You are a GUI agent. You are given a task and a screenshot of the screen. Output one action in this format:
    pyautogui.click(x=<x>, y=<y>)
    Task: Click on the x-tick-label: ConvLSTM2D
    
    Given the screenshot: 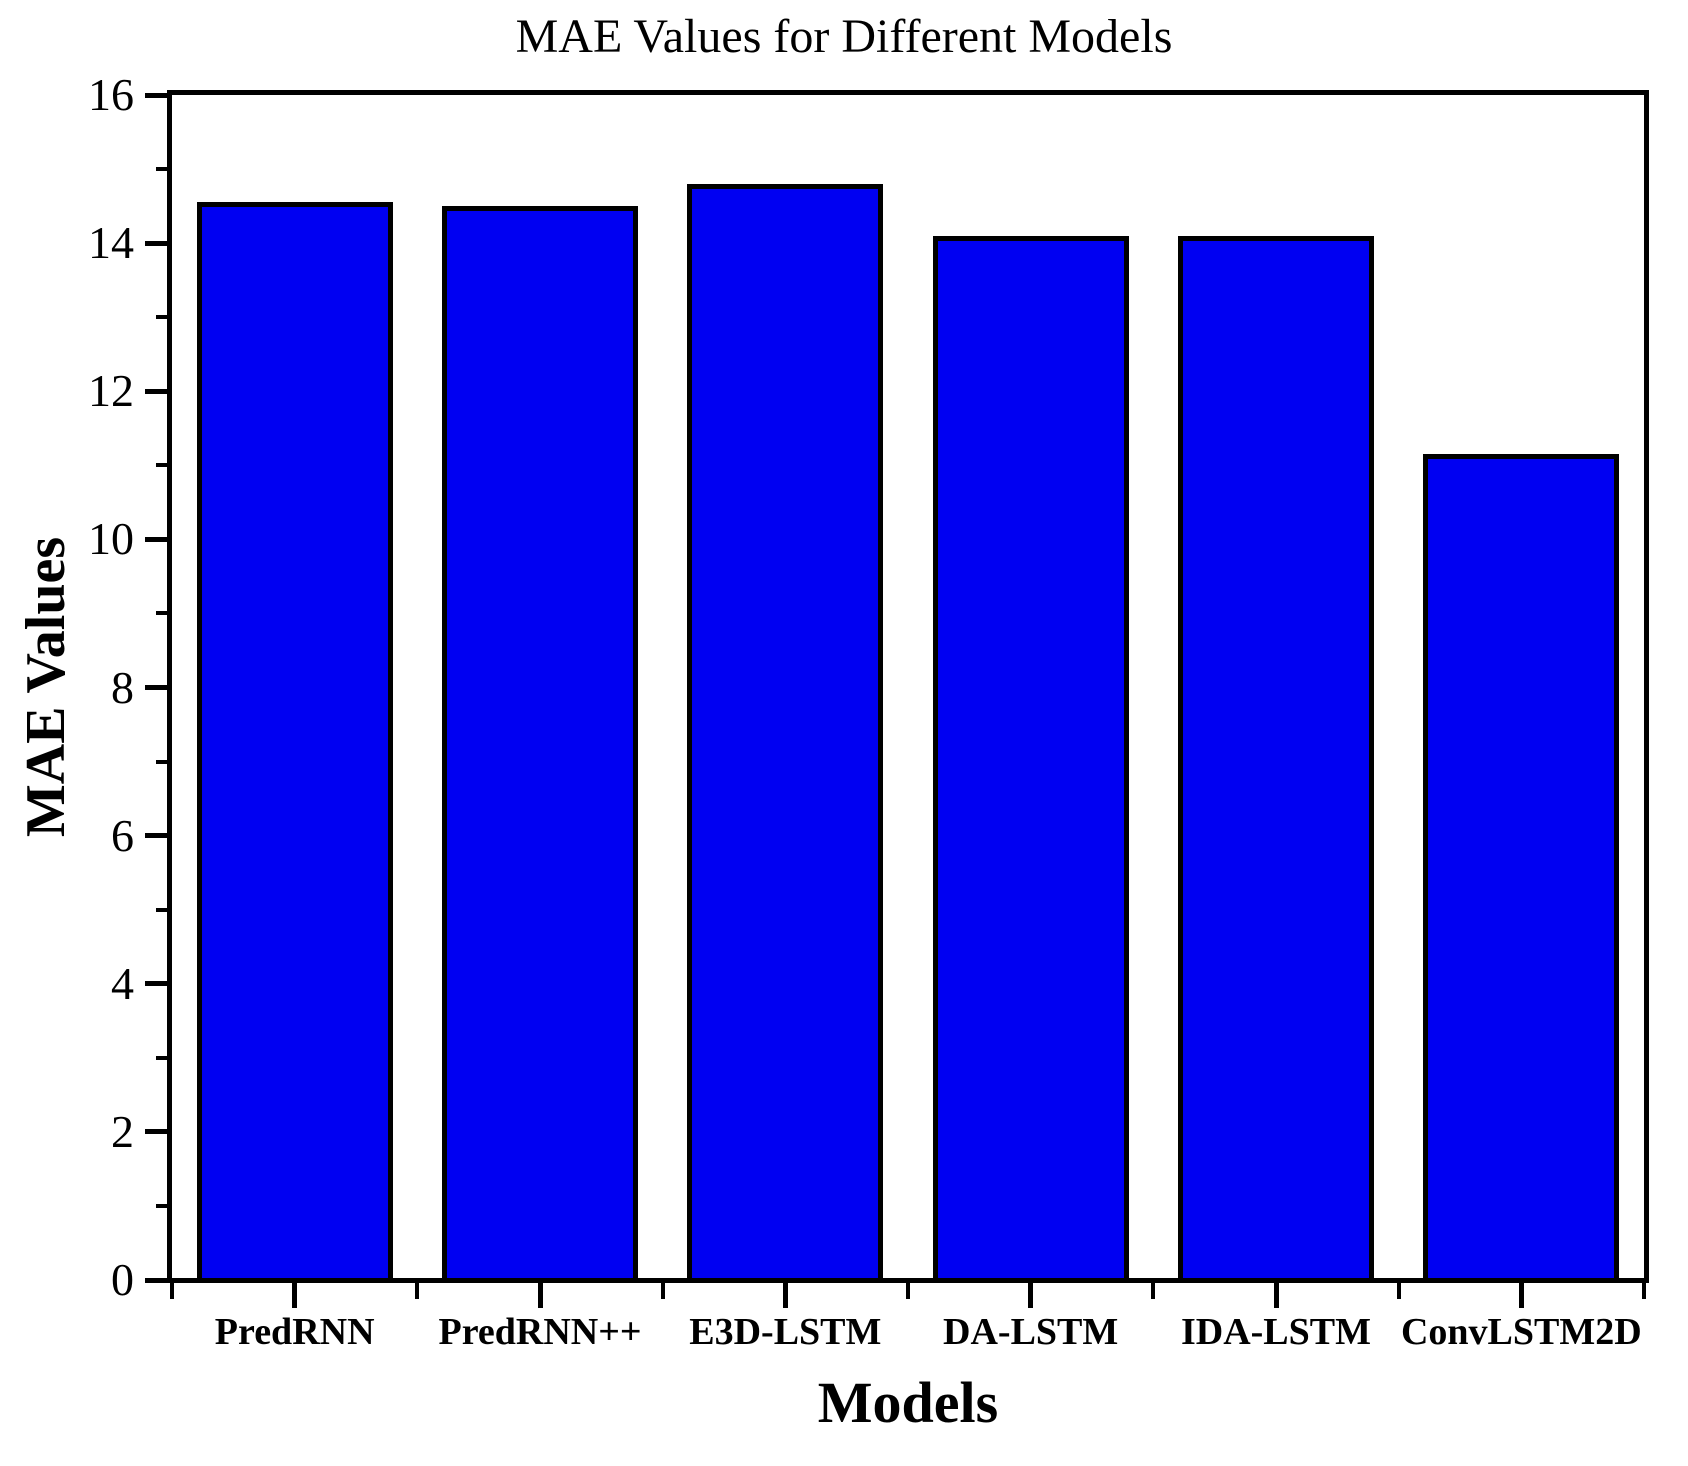 What is the action you would take?
    pyautogui.click(x=1521, y=1332)
    